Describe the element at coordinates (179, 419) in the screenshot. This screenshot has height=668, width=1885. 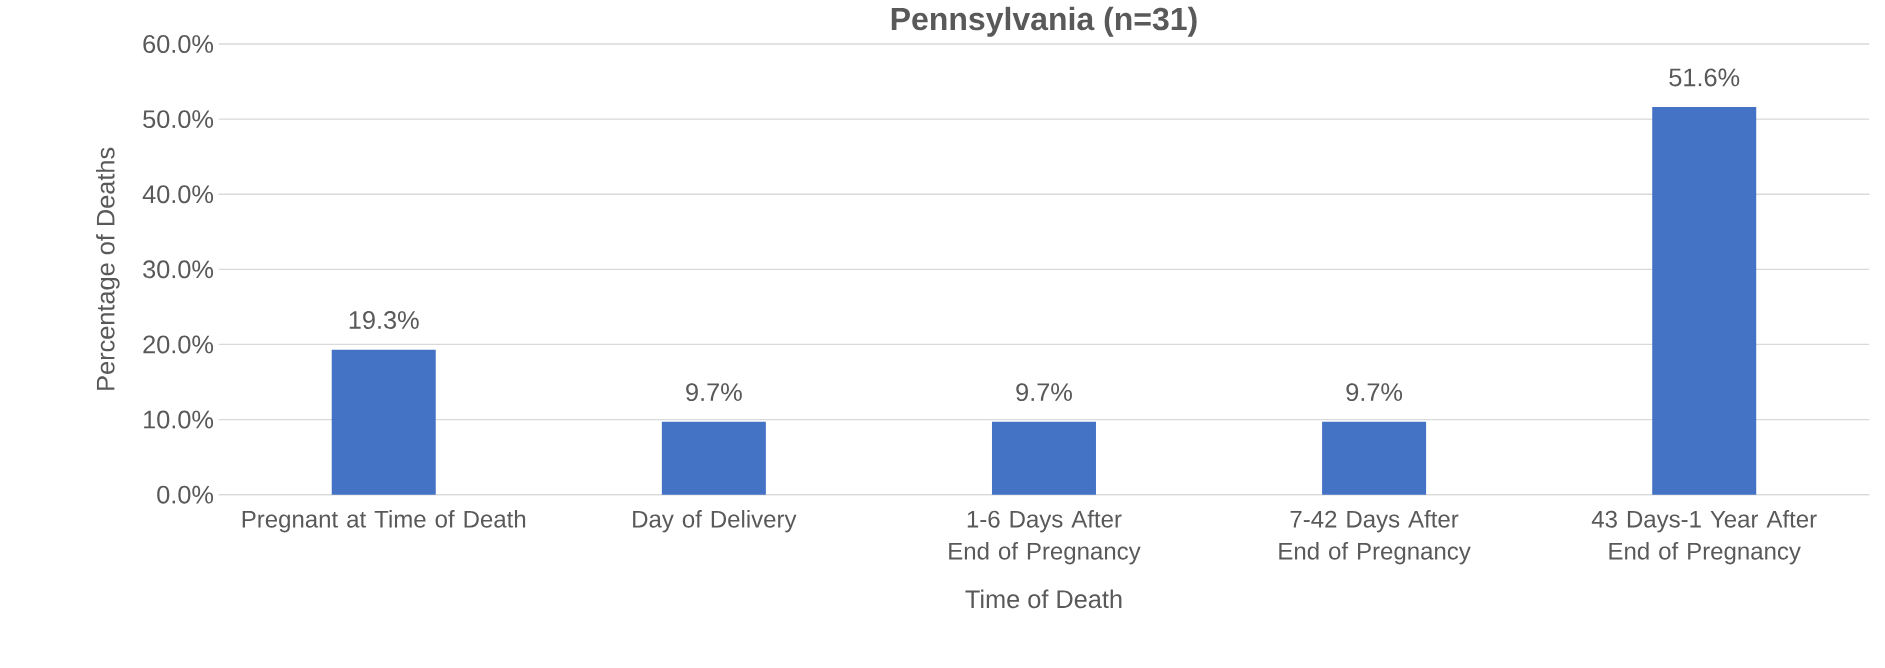
I see `y-tick-label: 10.0%` at that location.